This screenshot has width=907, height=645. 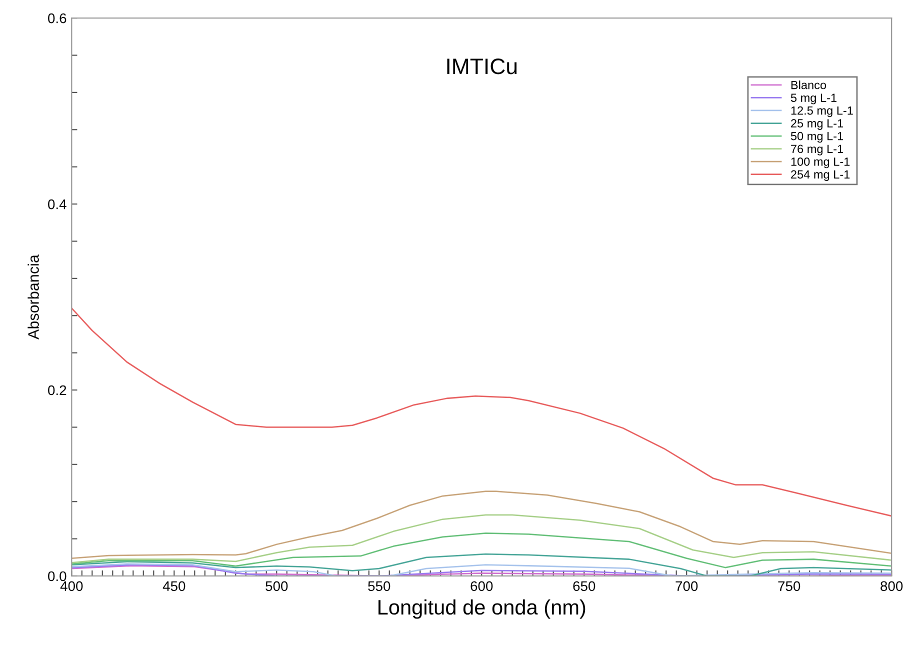 I want to click on text: IMTICu, so click(x=482, y=66).